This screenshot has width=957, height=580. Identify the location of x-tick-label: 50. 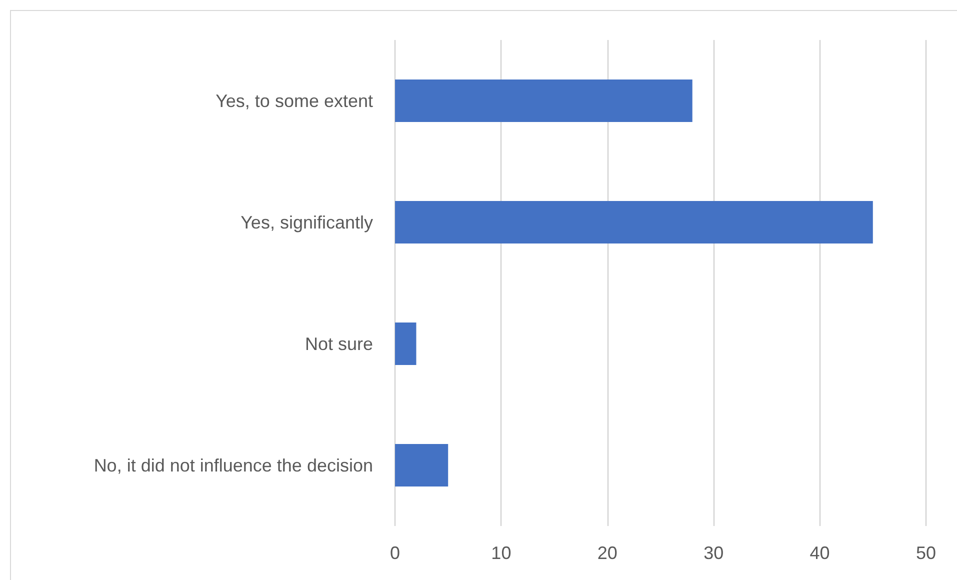
(926, 553).